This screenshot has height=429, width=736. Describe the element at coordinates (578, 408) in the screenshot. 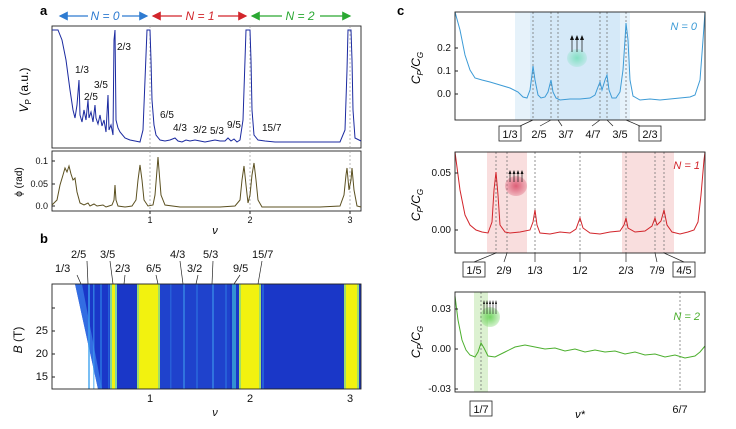

I see `c-n2-labels: 1/7 6/7` at that location.